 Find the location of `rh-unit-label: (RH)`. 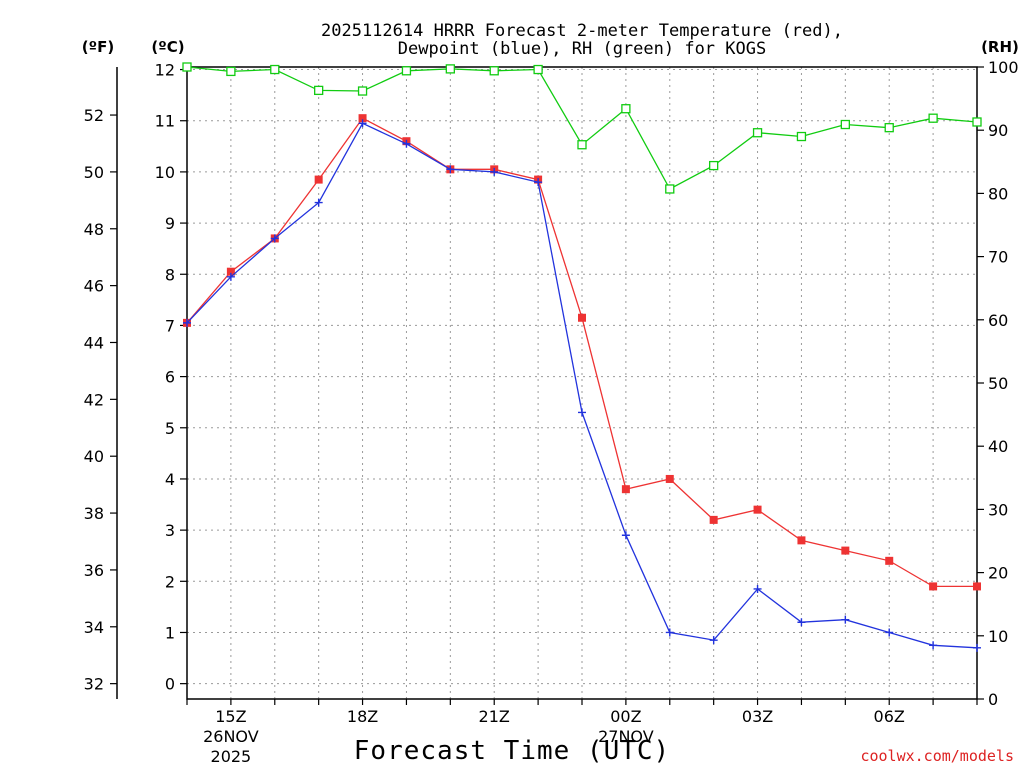

rh-unit-label: (RH) is located at coordinates (1000, 47).